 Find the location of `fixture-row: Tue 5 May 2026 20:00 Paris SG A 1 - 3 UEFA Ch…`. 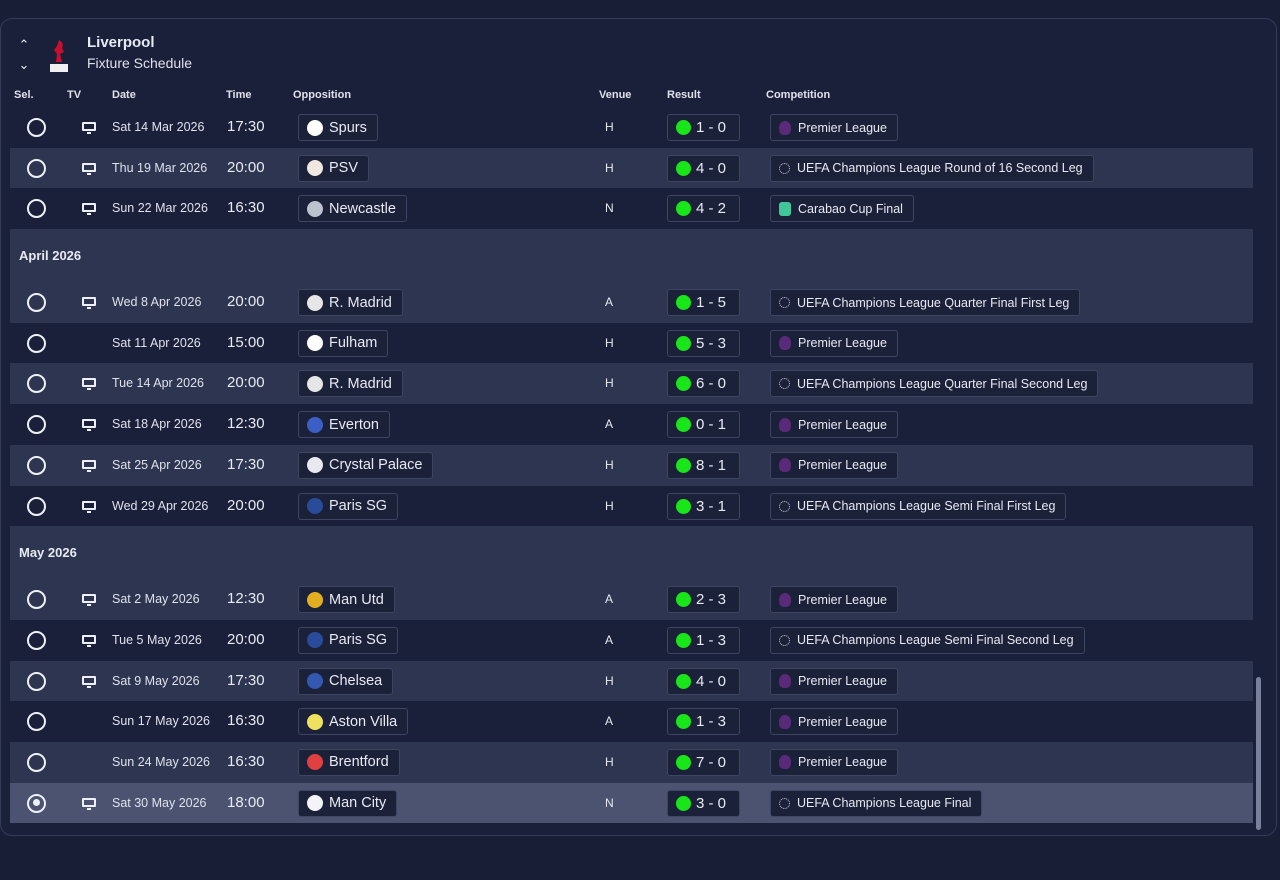

fixture-row: Tue 5 May 2026 20:00 Paris SG A 1 - 3 UEFA Ch… is located at coordinates (631, 640).